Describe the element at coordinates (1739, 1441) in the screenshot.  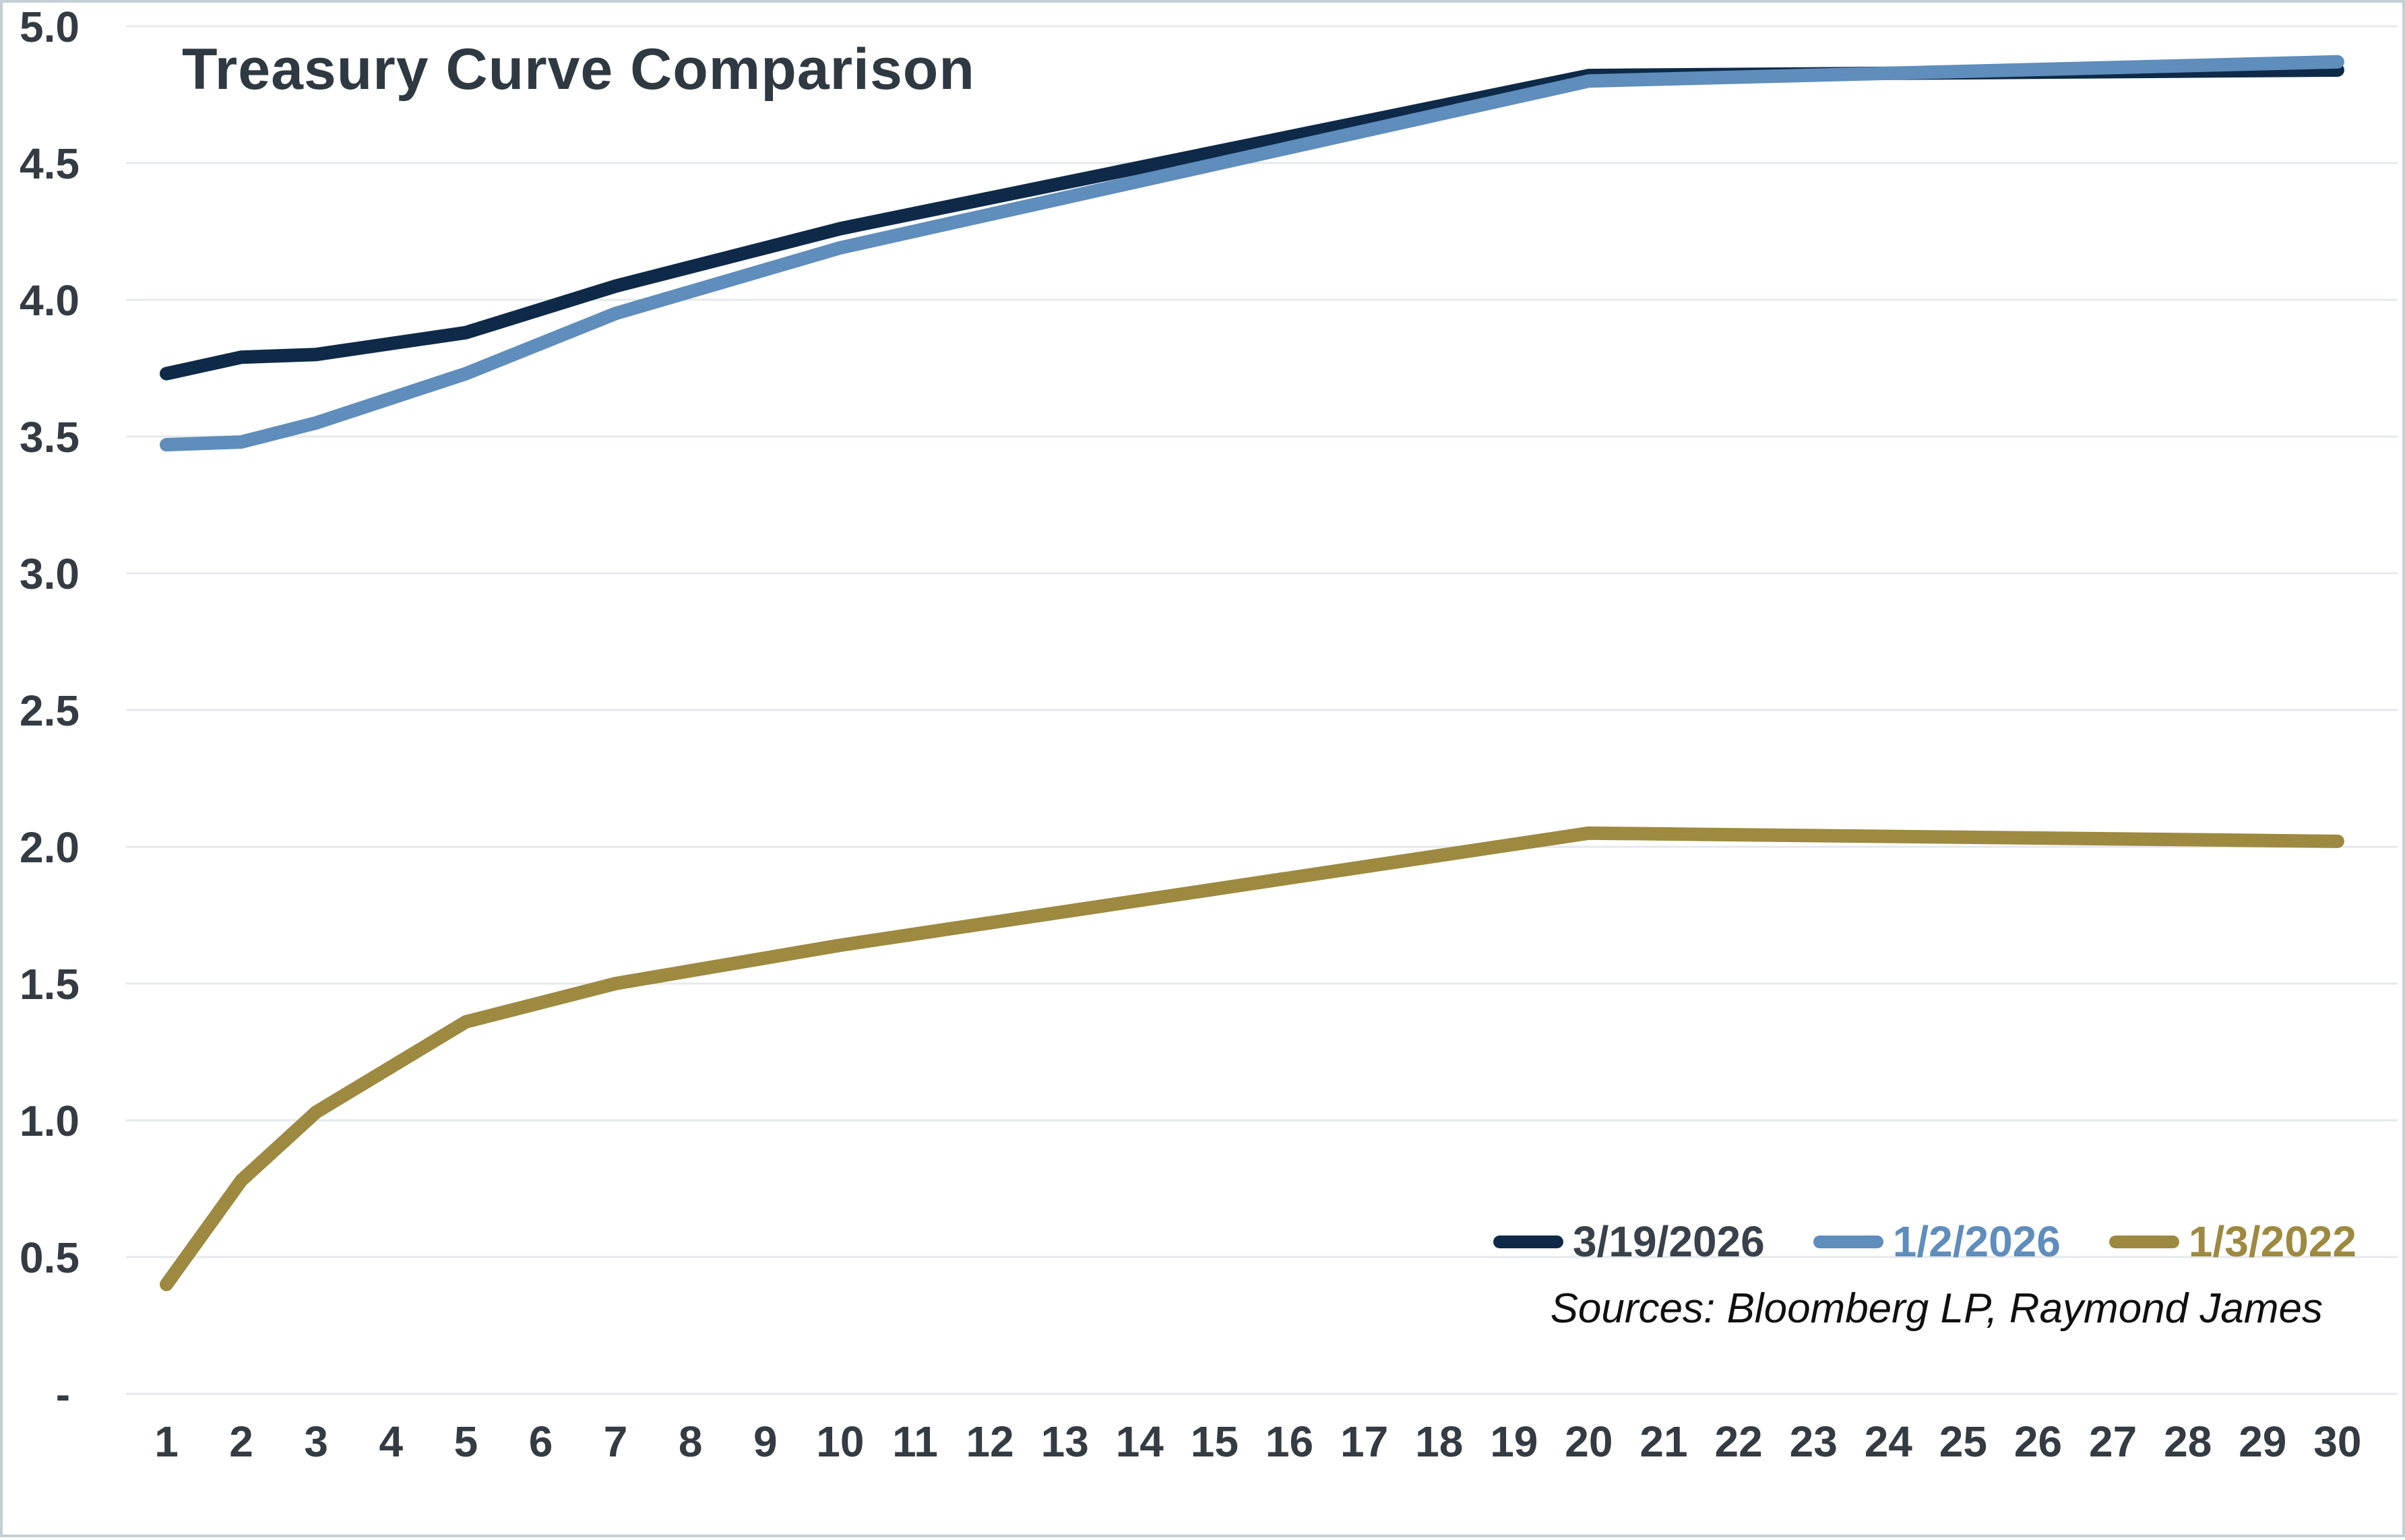
I see `x-axis-label: 22` at that location.